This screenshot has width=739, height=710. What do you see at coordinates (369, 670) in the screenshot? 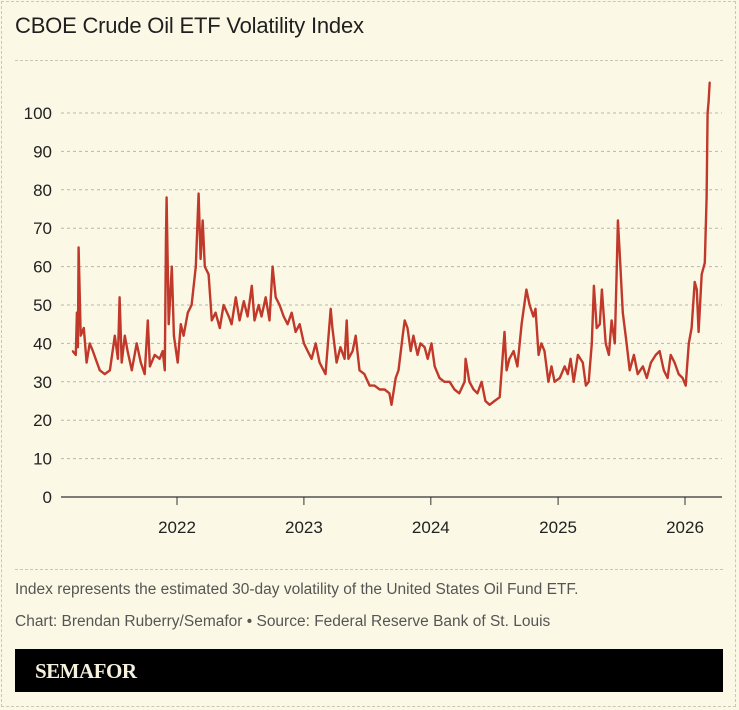
I see `brand-bar: SEMAFOR` at bounding box center [369, 670].